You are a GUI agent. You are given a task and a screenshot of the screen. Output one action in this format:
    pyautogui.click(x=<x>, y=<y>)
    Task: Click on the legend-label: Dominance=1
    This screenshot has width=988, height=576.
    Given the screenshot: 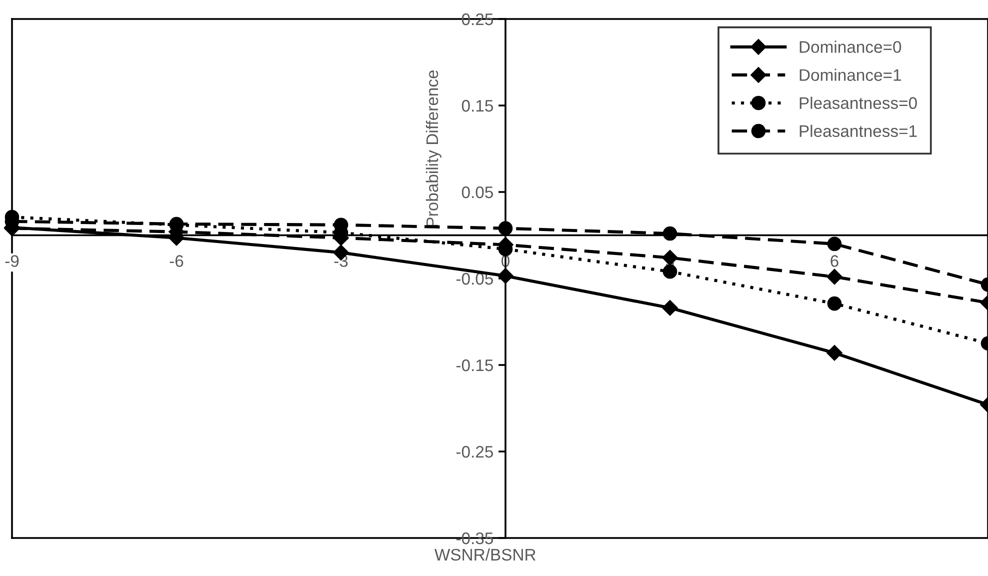 What is the action you would take?
    pyautogui.click(x=850, y=74)
    